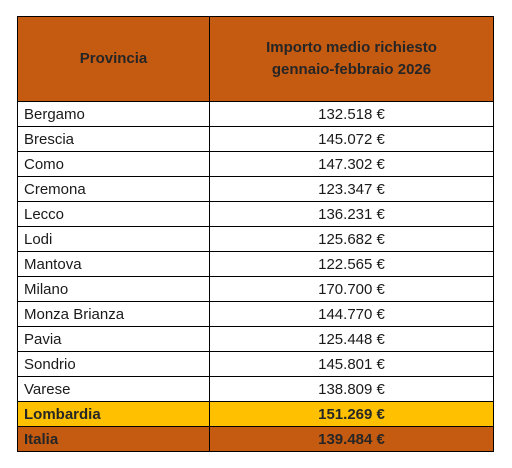 The height and width of the screenshot is (468, 512). I want to click on table-row: Varese 138.809 €, so click(255, 389).